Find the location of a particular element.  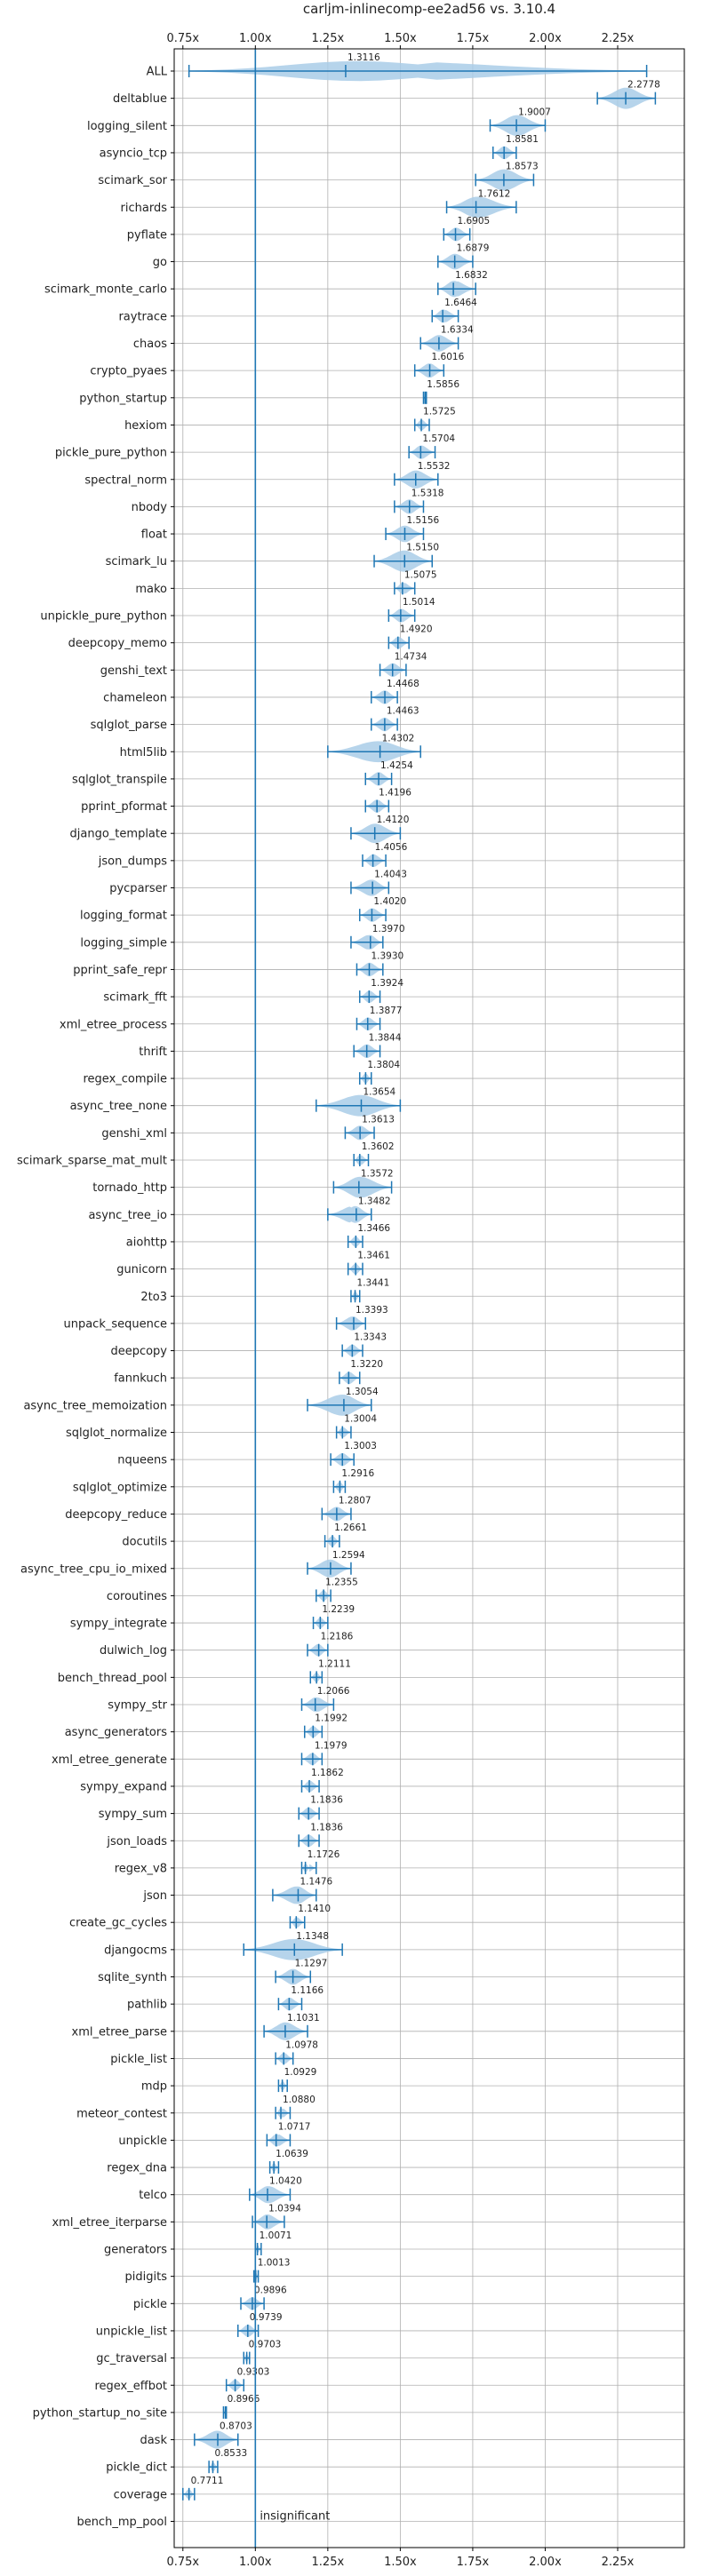

value-label: 1.3602 is located at coordinates (378, 1146).